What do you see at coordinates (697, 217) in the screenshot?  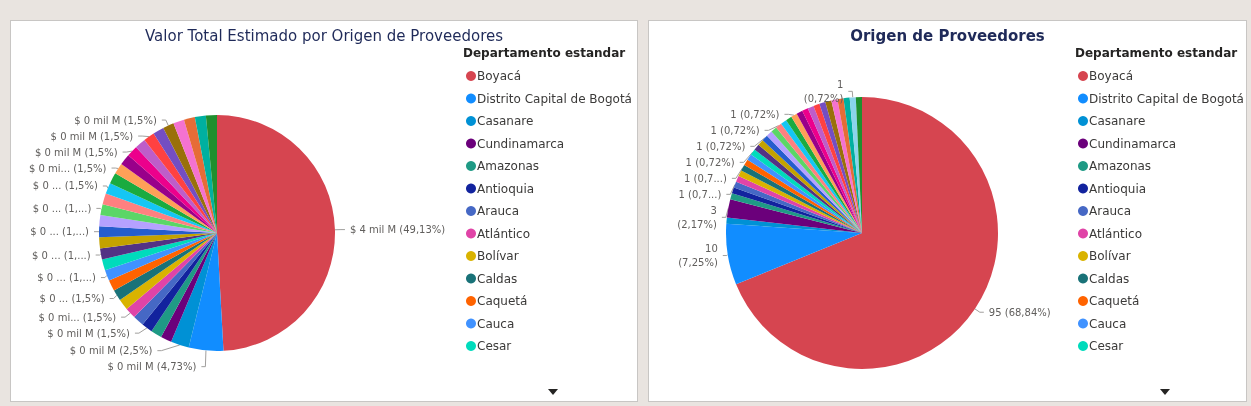 I see `data-label: 3 (2,17%)` at bounding box center [697, 217].